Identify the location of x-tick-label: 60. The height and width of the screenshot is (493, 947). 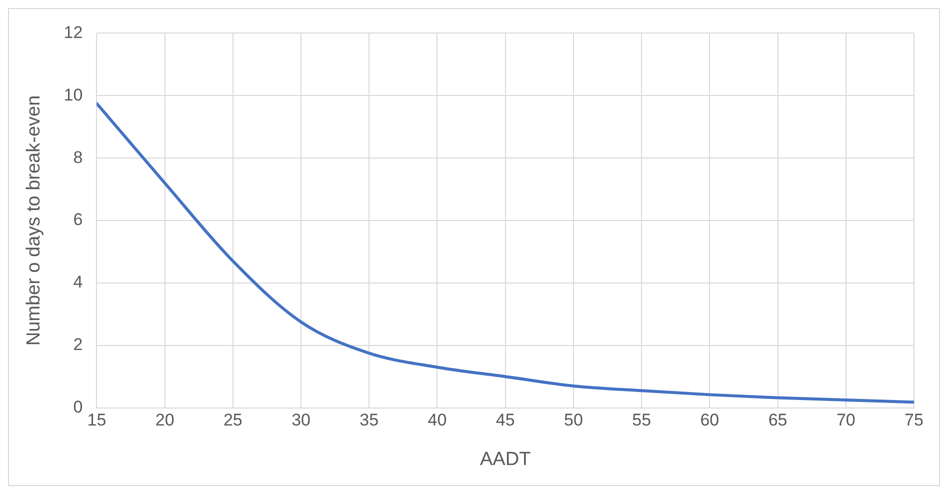
(710, 420).